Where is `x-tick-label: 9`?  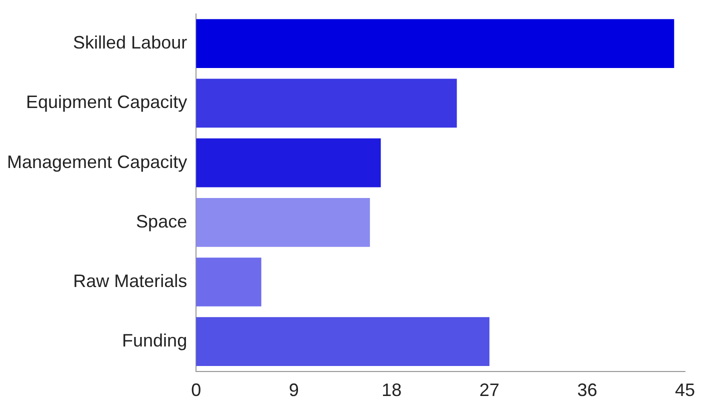
x-tick-label: 9 is located at coordinates (293, 390).